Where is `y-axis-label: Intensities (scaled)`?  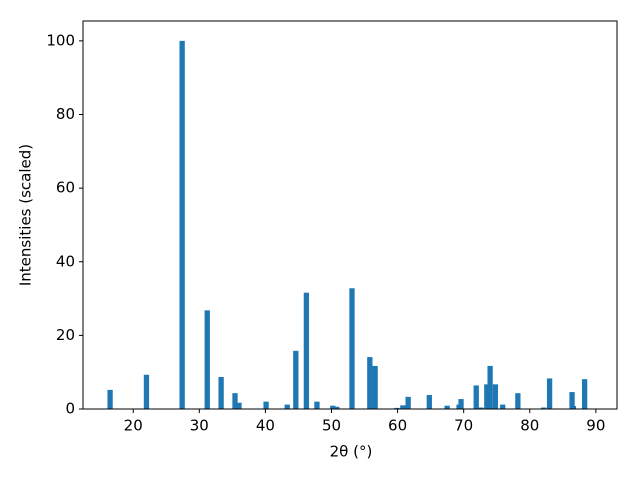
y-axis-label: Intensities (scaled) is located at coordinates (26, 215).